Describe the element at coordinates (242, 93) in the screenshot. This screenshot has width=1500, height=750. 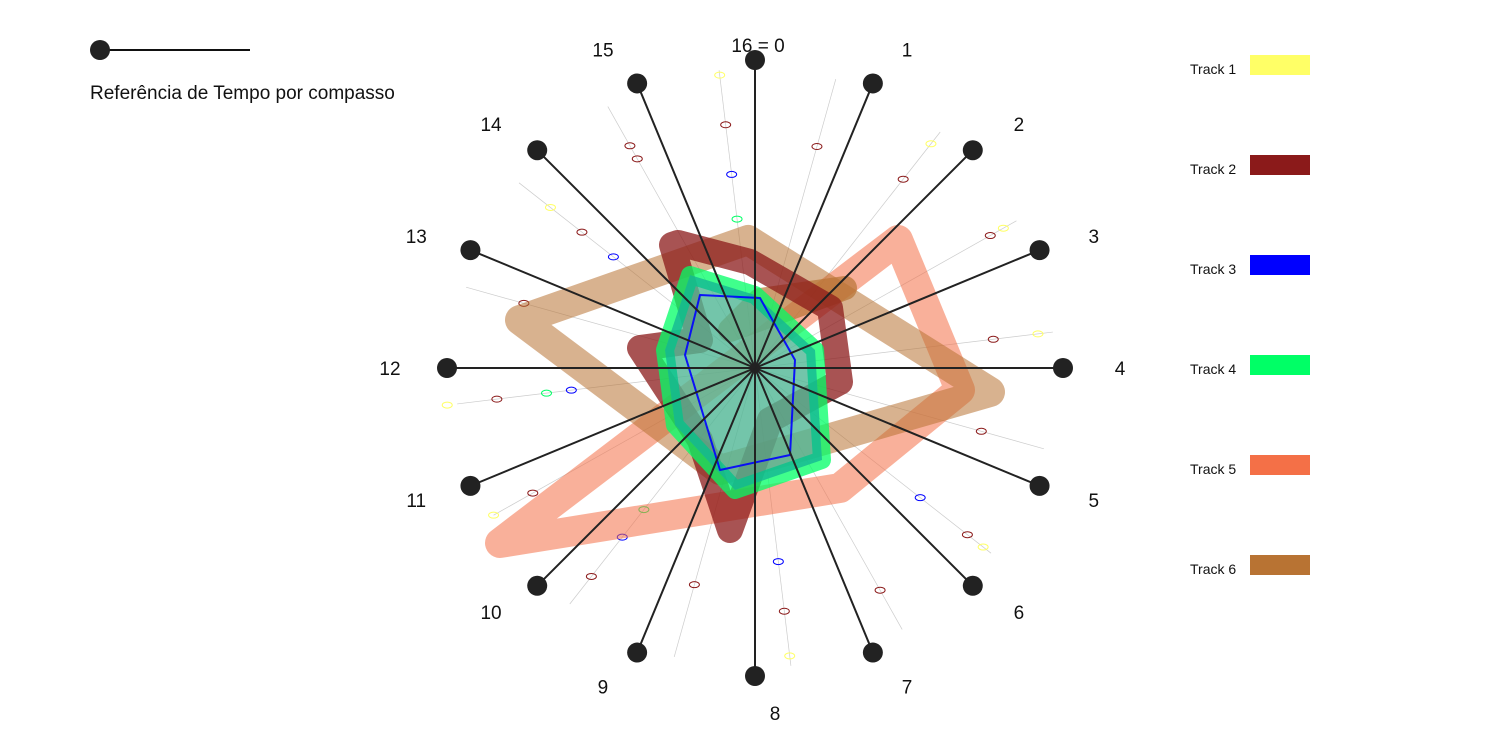
I see `time-reference-caption: Referência de Tempo por compasso` at that location.